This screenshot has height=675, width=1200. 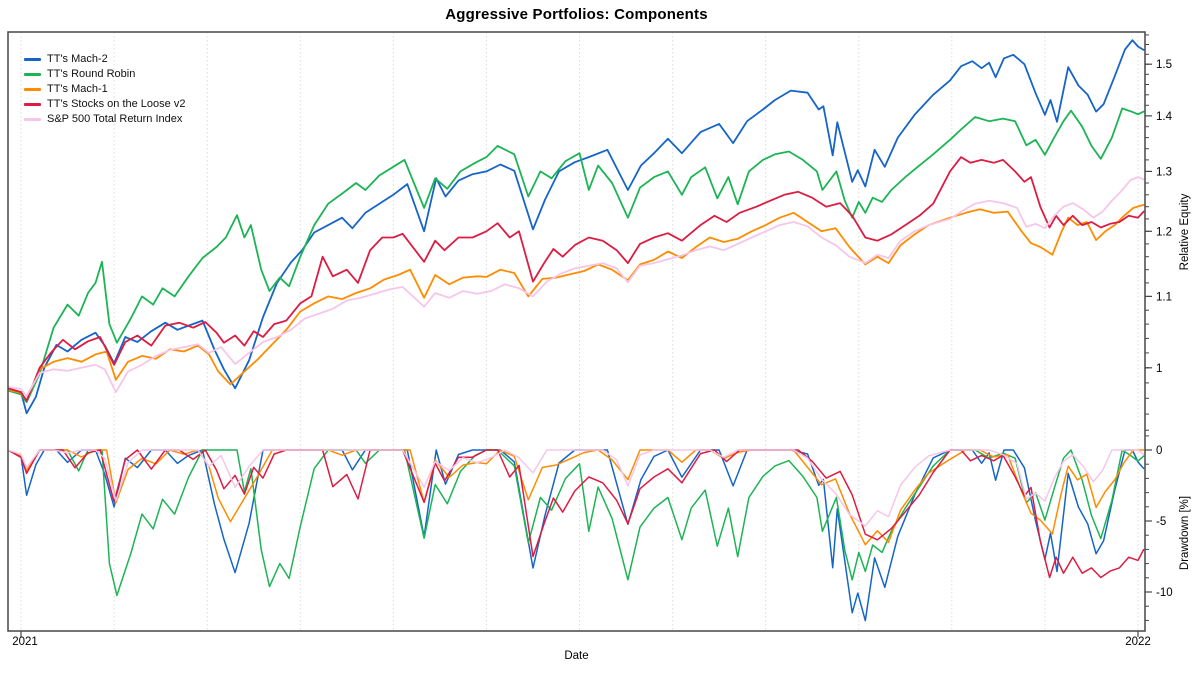 I want to click on equity-tick-label: 1.3, so click(x=1164, y=172).